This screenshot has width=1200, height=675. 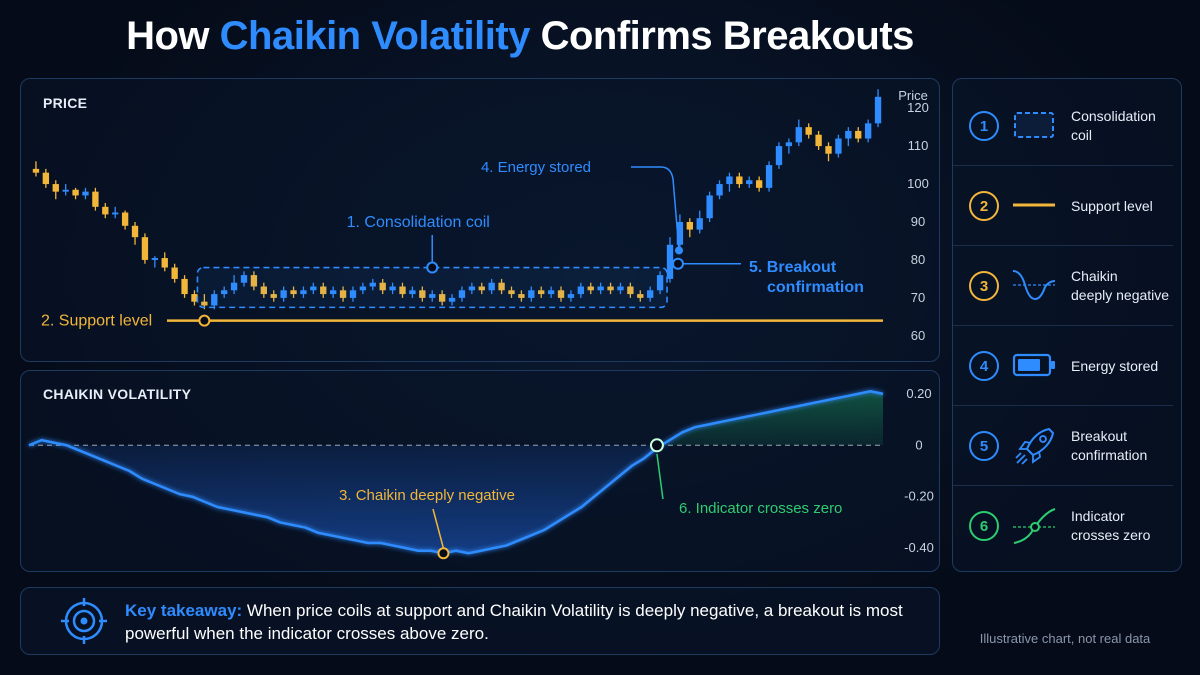 What do you see at coordinates (343, 499) in the screenshot?
I see `negative-area` at bounding box center [343, 499].